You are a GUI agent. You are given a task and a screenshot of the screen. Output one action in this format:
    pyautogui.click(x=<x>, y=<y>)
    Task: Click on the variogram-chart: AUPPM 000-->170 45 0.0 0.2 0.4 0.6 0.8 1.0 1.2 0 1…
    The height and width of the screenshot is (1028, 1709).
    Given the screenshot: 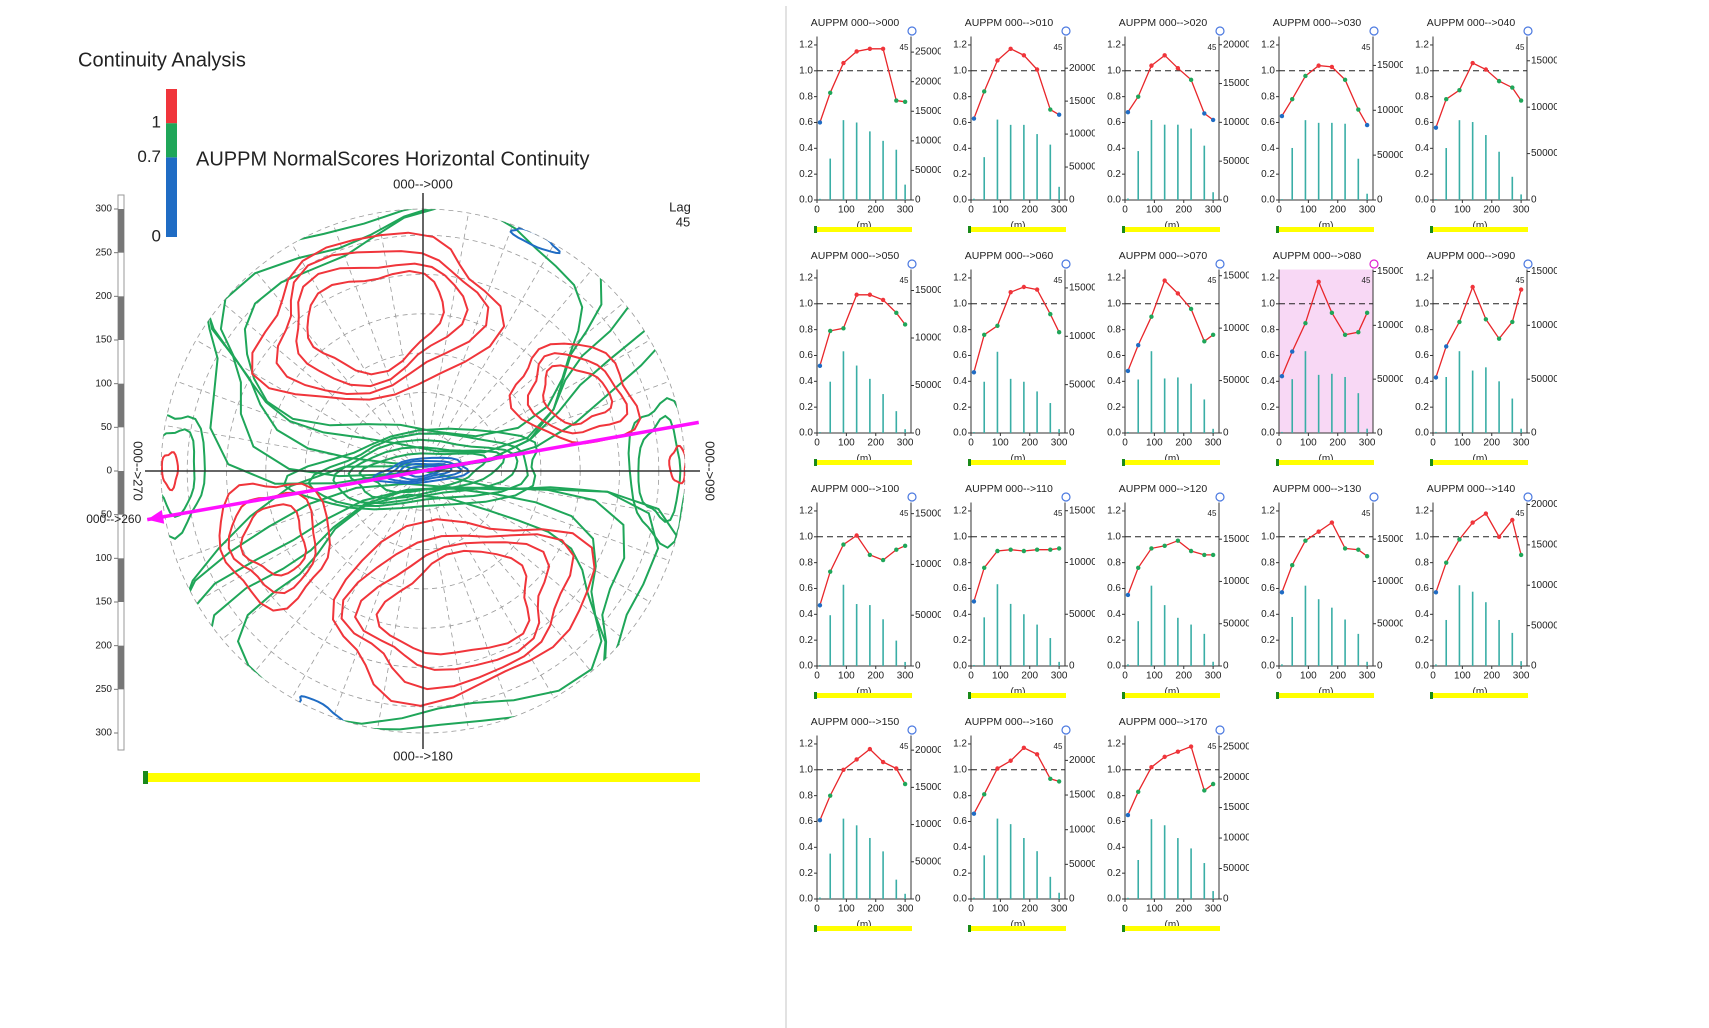 What is the action you would take?
    pyautogui.click(x=1182, y=824)
    